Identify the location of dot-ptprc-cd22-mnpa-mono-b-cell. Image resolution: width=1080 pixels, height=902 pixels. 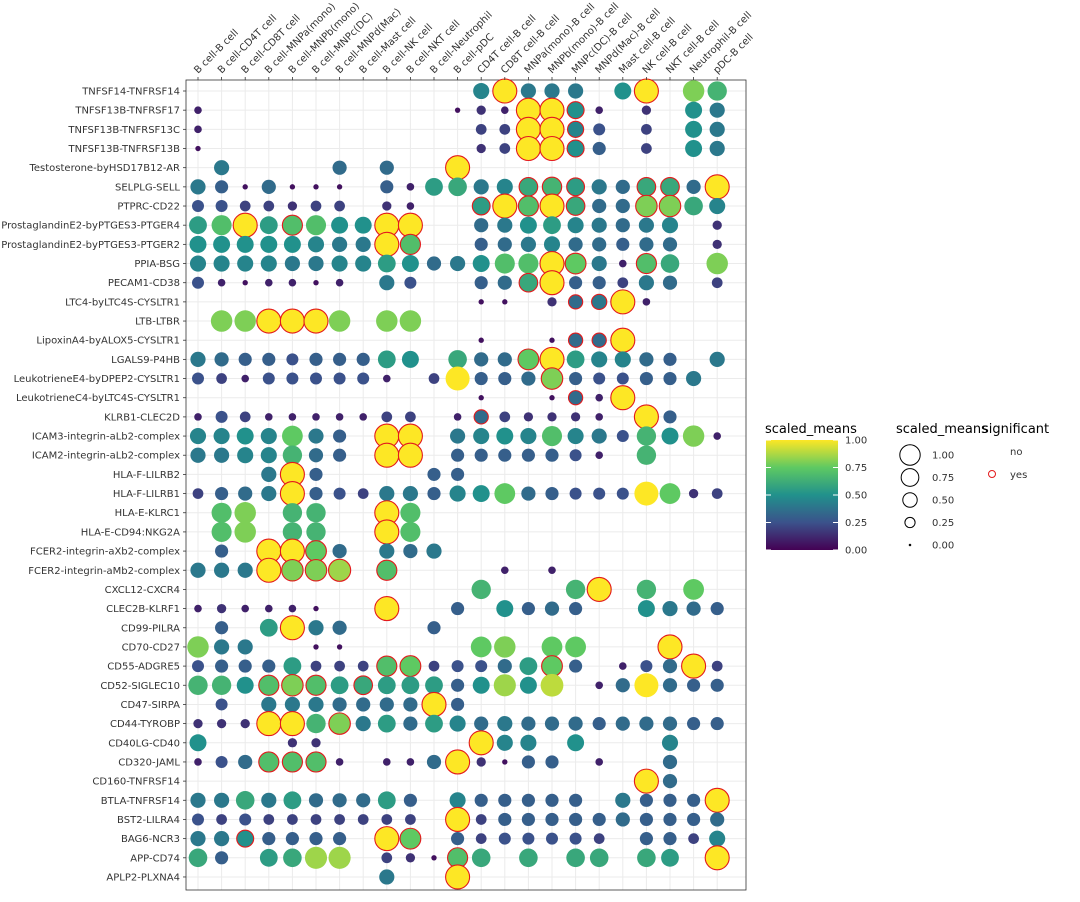
(528, 206).